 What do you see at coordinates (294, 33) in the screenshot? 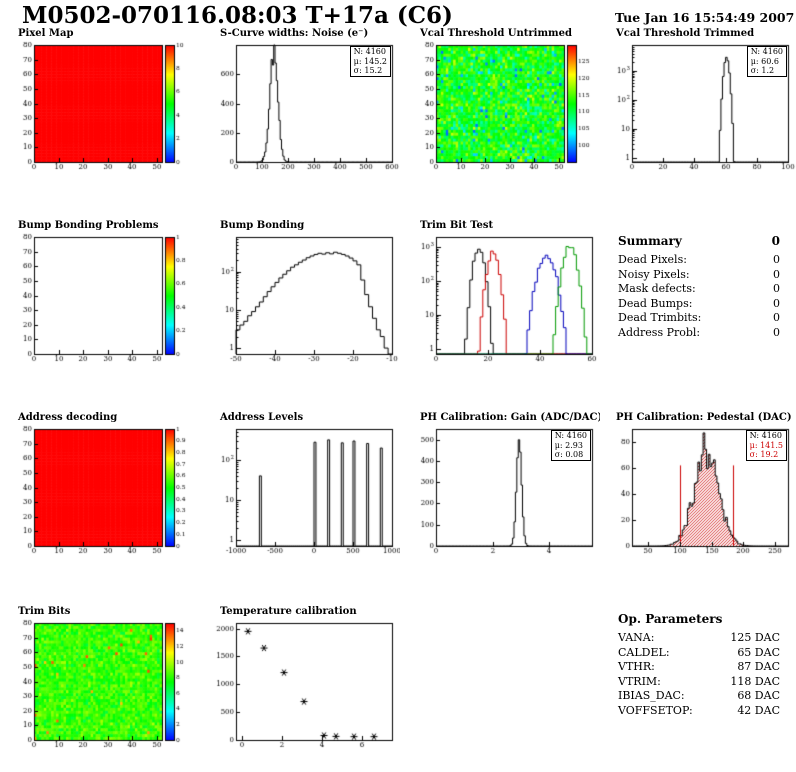
I see `chart-title: S-Curve widths: Noise (e⁻)` at bounding box center [294, 33].